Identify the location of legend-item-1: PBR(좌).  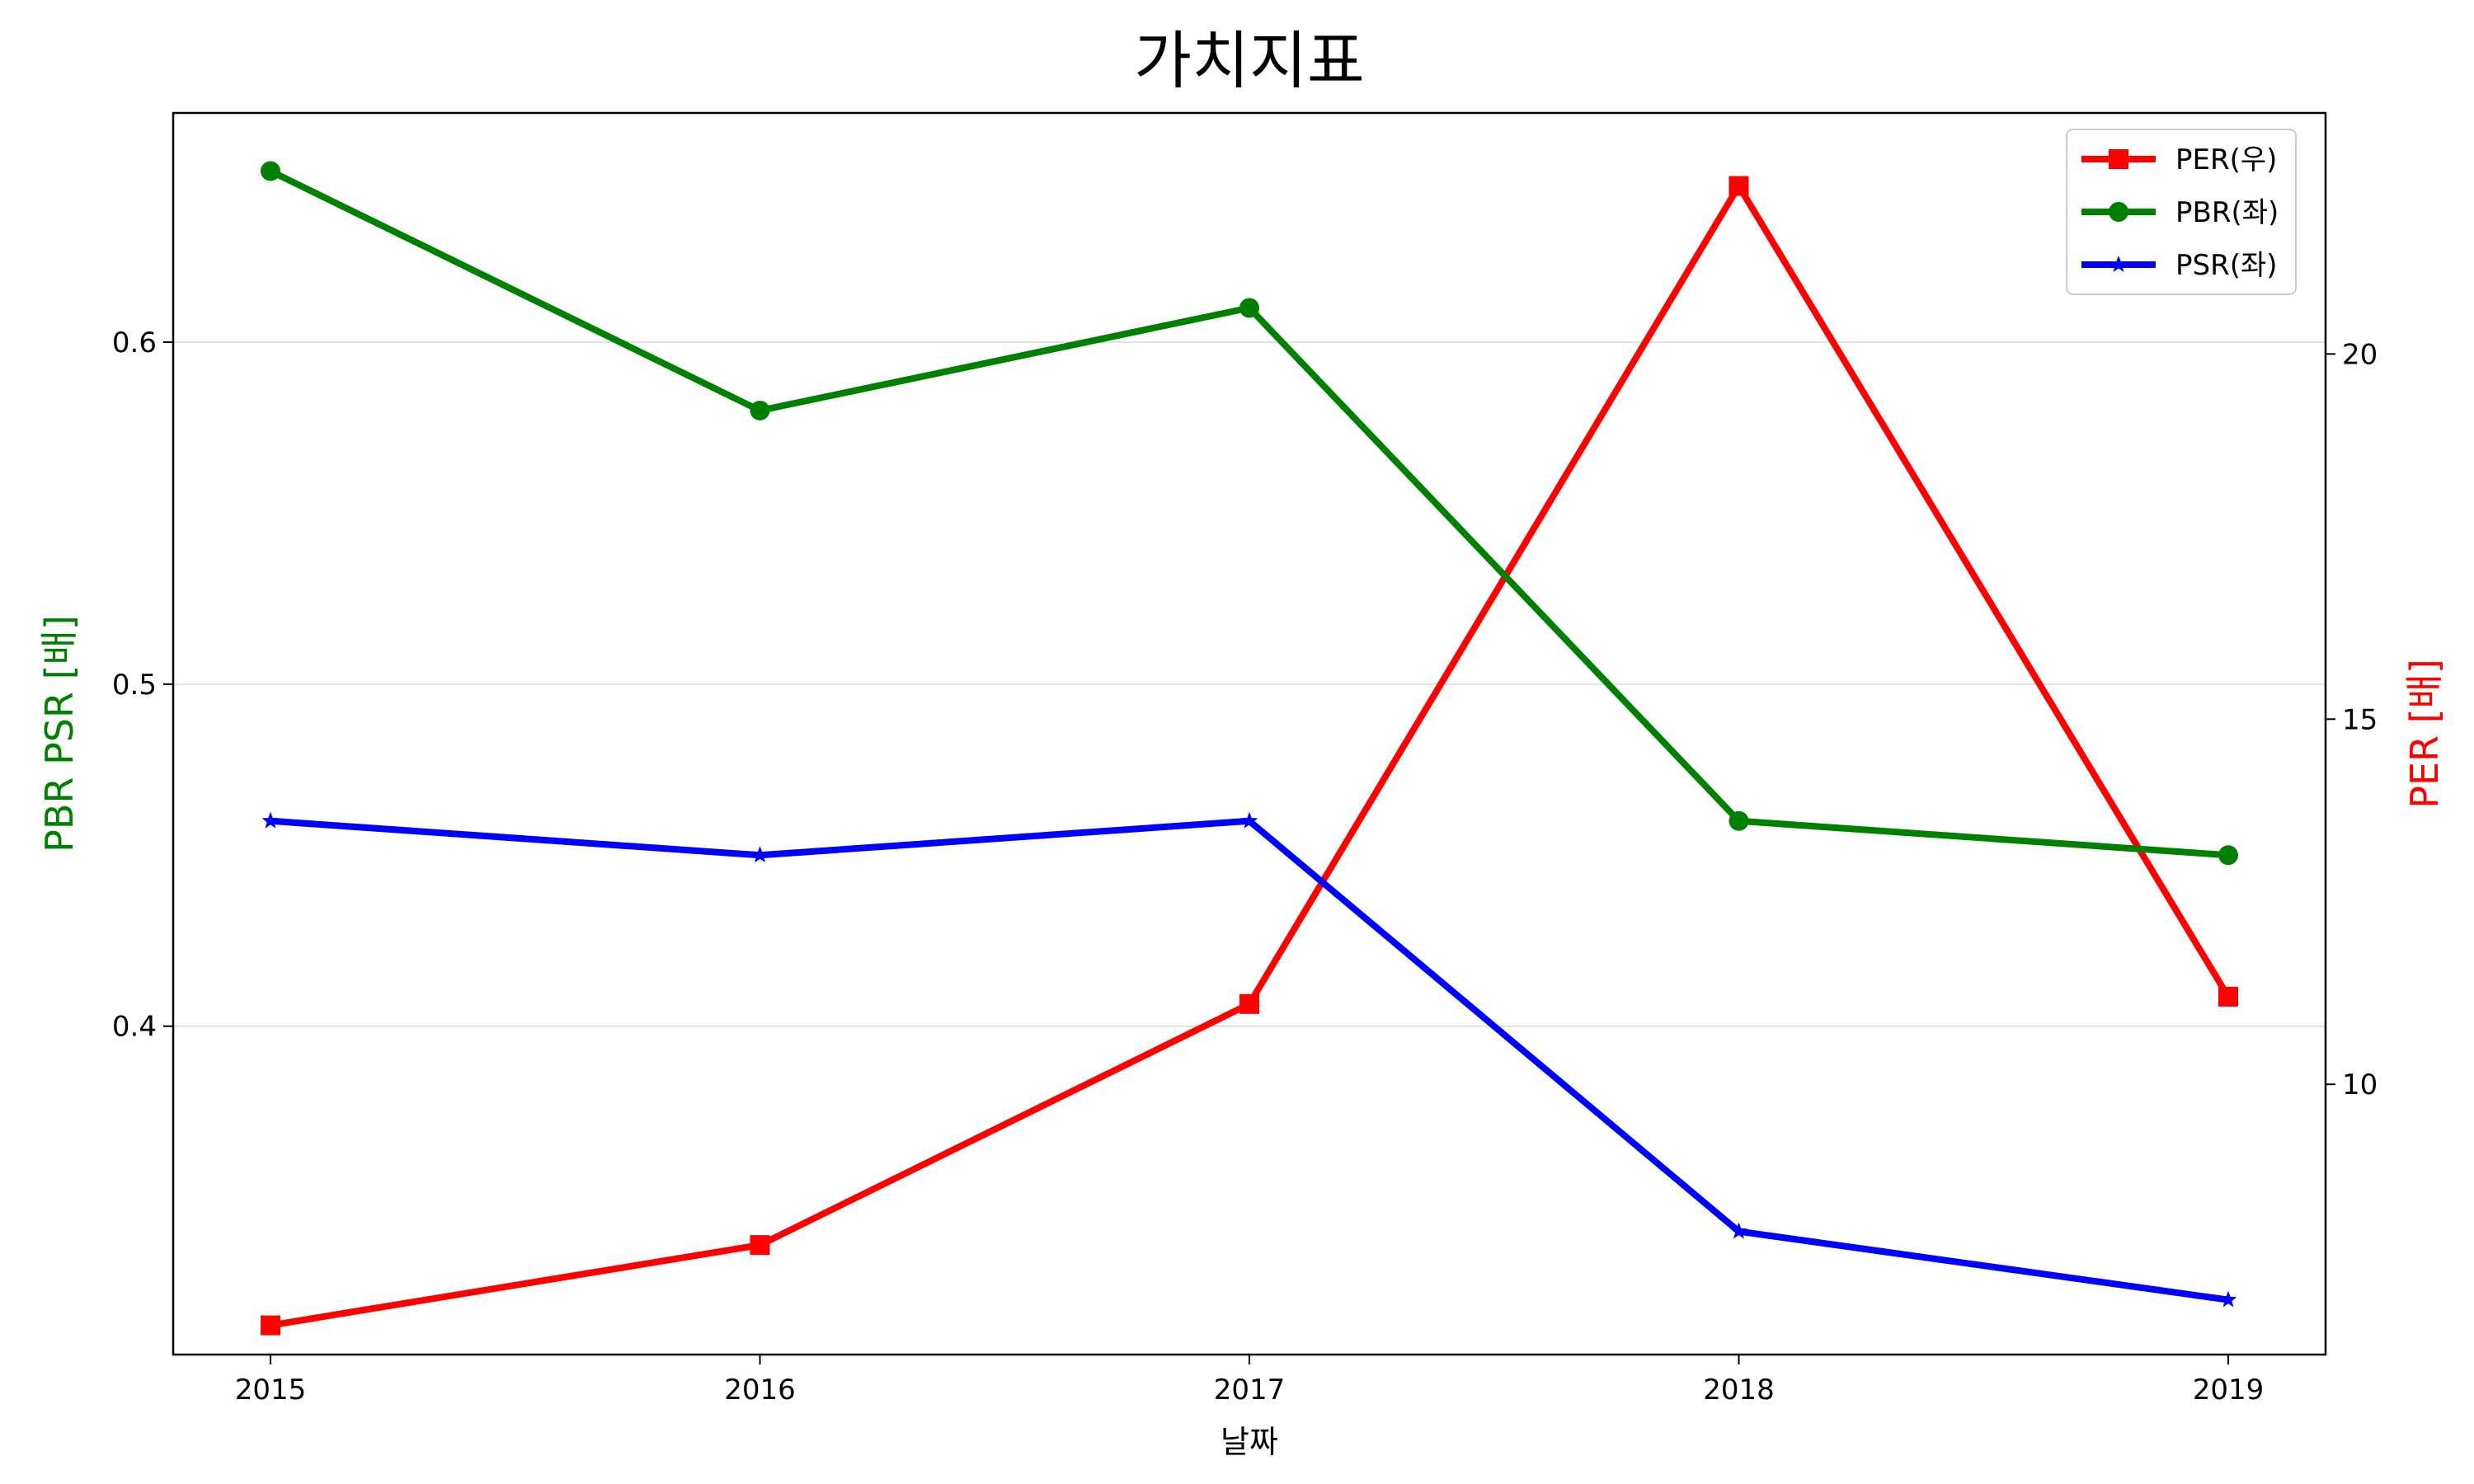
(2180, 212).